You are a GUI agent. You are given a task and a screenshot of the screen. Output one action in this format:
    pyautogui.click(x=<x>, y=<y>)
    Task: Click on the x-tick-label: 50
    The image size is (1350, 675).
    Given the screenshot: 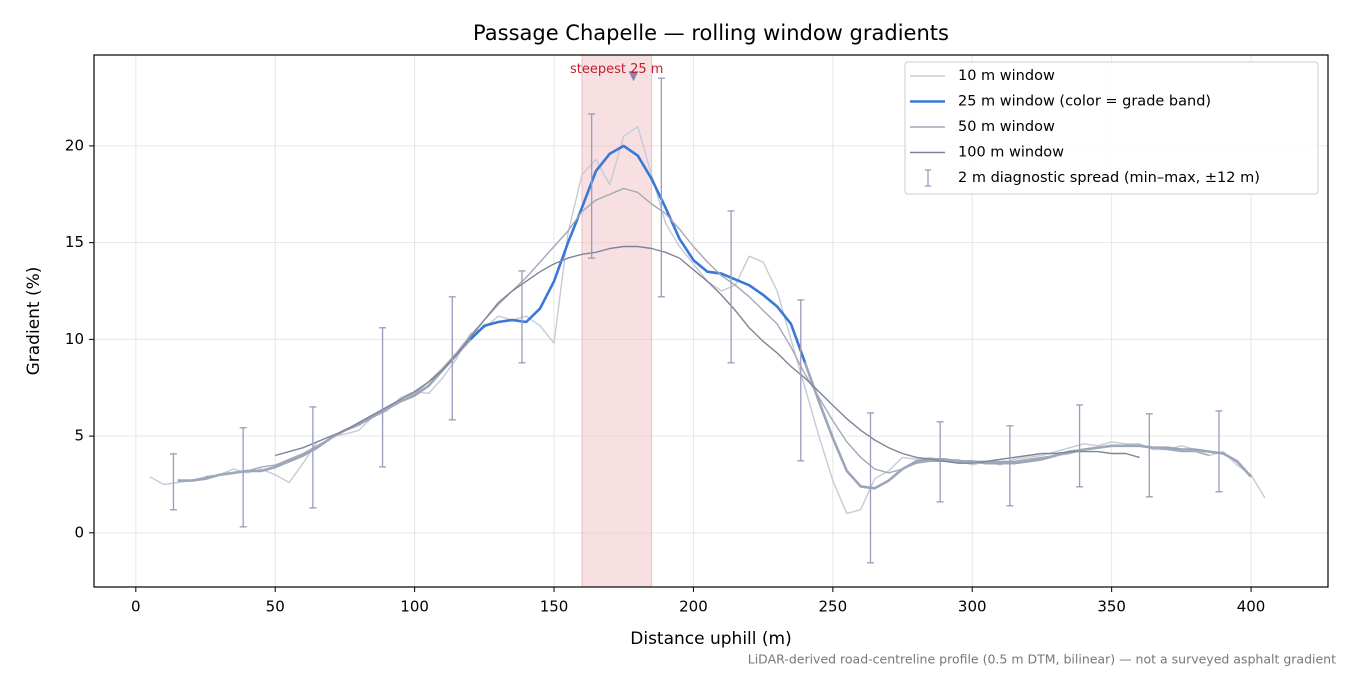 What is the action you would take?
    pyautogui.click(x=275, y=607)
    